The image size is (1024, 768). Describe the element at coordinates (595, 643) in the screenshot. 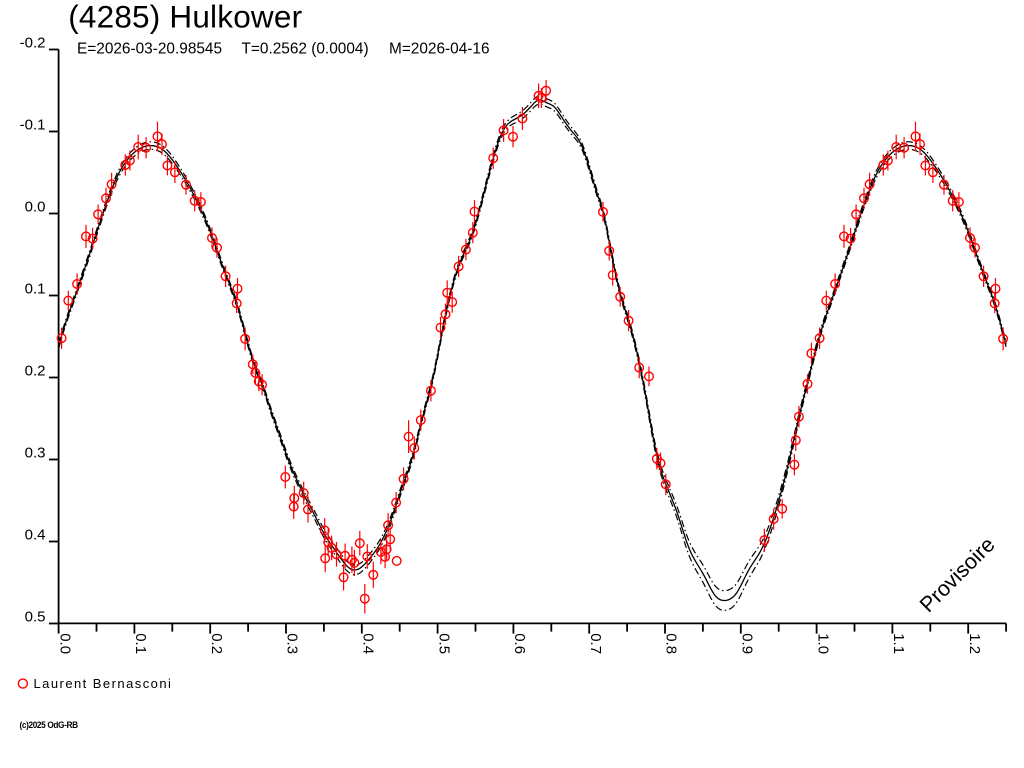

I see `svg-text: 0.7` at that location.